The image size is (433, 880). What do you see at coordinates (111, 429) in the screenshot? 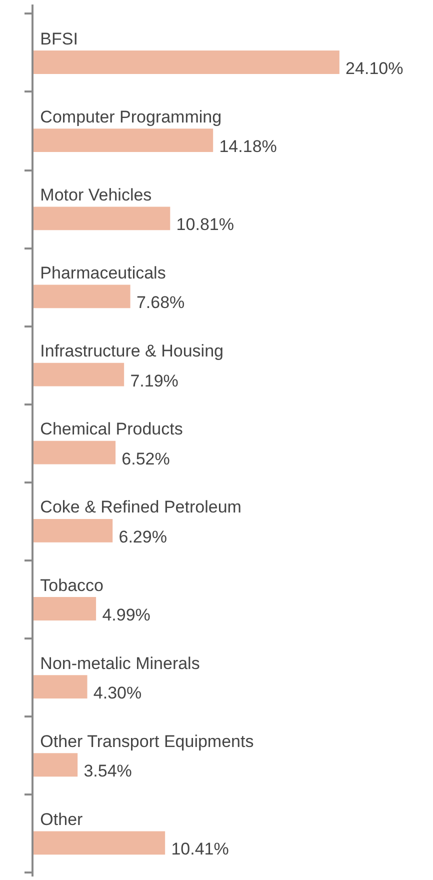
I see `y-tick-label: Chemical Products` at bounding box center [111, 429].